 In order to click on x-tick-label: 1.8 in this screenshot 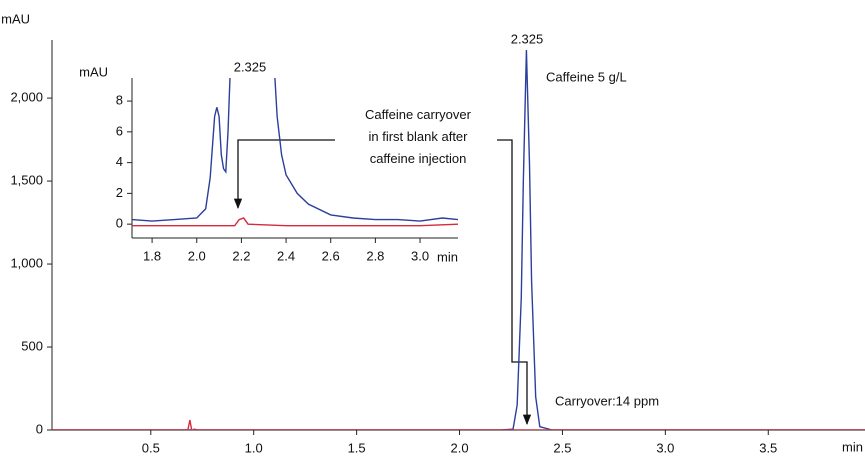, I will do `click(152, 255)`.